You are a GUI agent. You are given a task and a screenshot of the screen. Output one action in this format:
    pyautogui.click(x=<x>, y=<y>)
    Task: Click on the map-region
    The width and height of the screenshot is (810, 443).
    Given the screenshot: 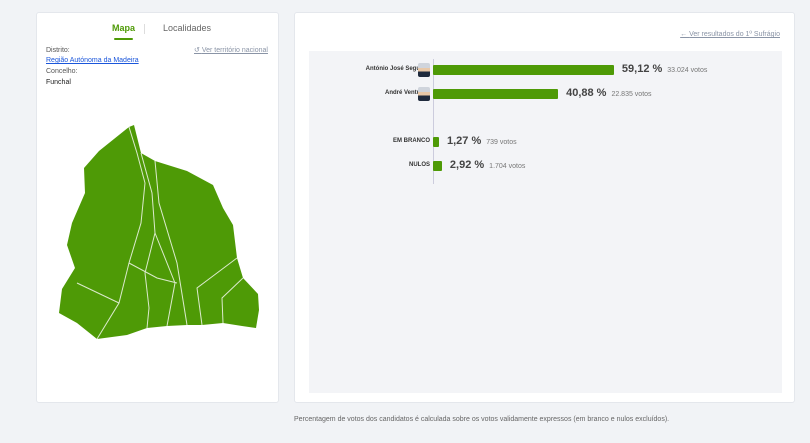 What is the action you would take?
    pyautogui.click(x=159, y=232)
    